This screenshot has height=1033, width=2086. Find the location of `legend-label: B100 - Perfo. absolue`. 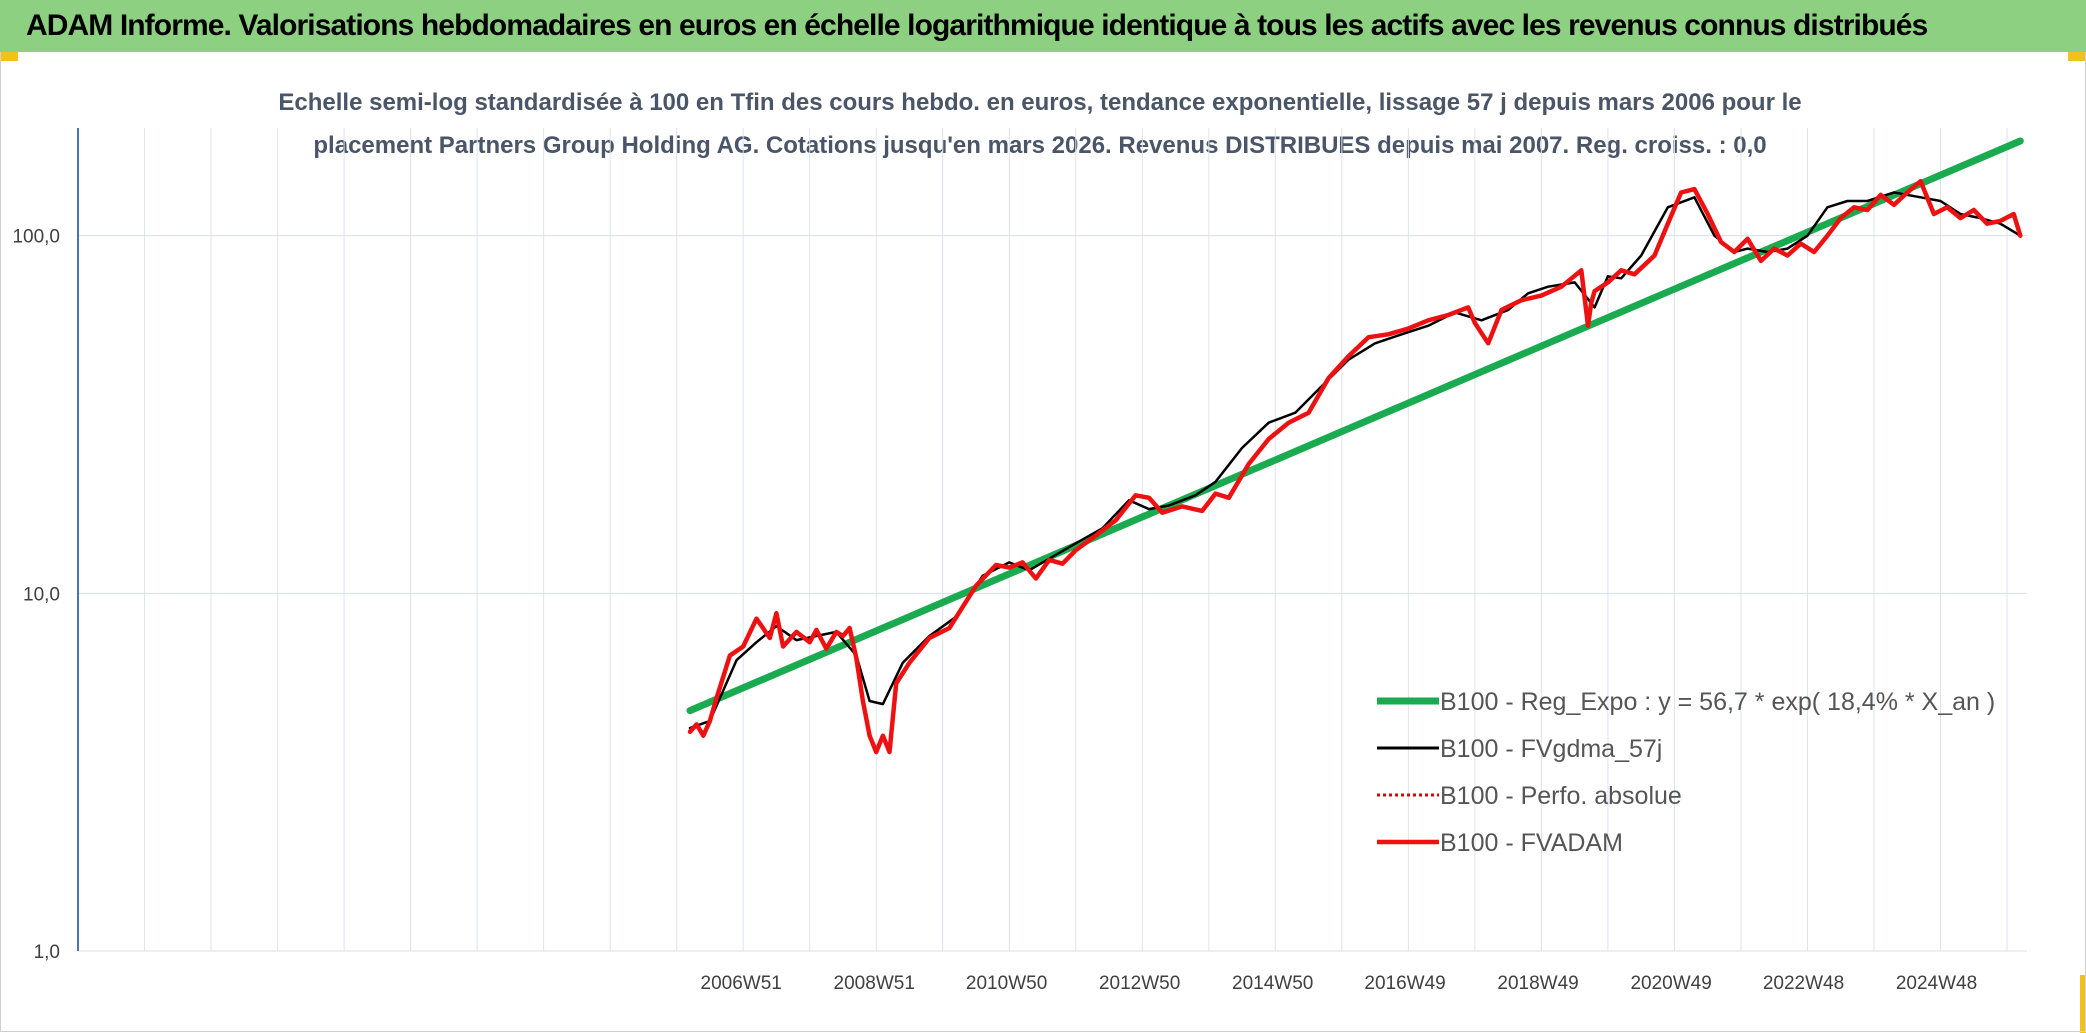

legend-label: B100 - Perfo. absolue is located at coordinates (1561, 796).